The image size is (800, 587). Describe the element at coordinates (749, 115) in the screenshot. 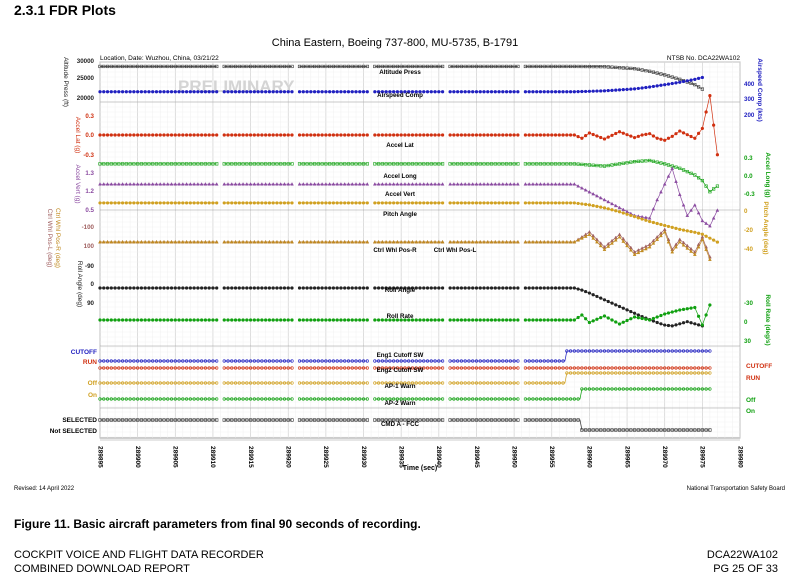

I see `right-tick-label: 200` at that location.